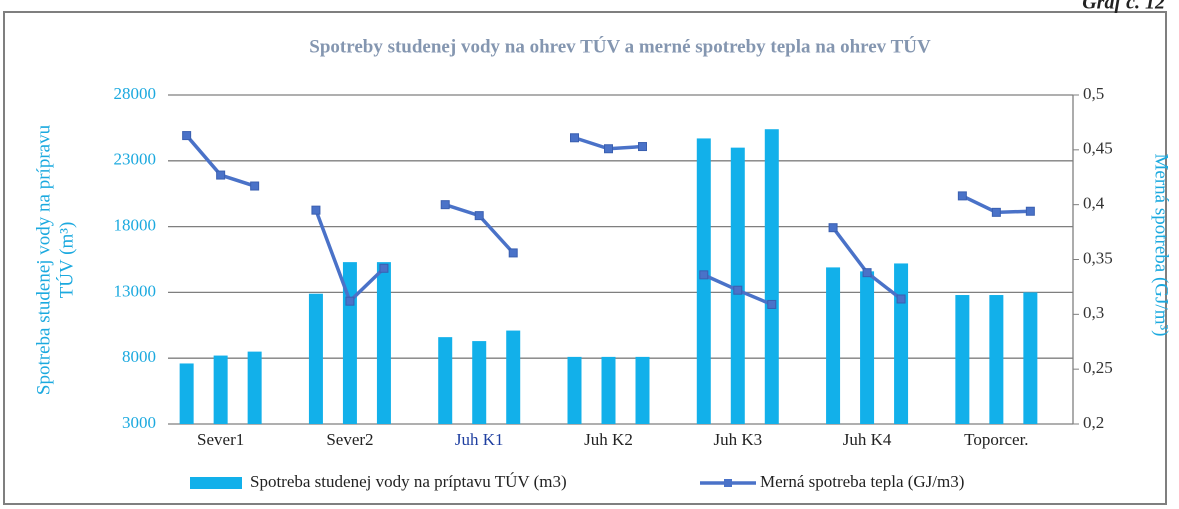 The width and height of the screenshot is (1179, 509). What do you see at coordinates (135, 290) in the screenshot?
I see `y-tick-label: 13000` at bounding box center [135, 290].